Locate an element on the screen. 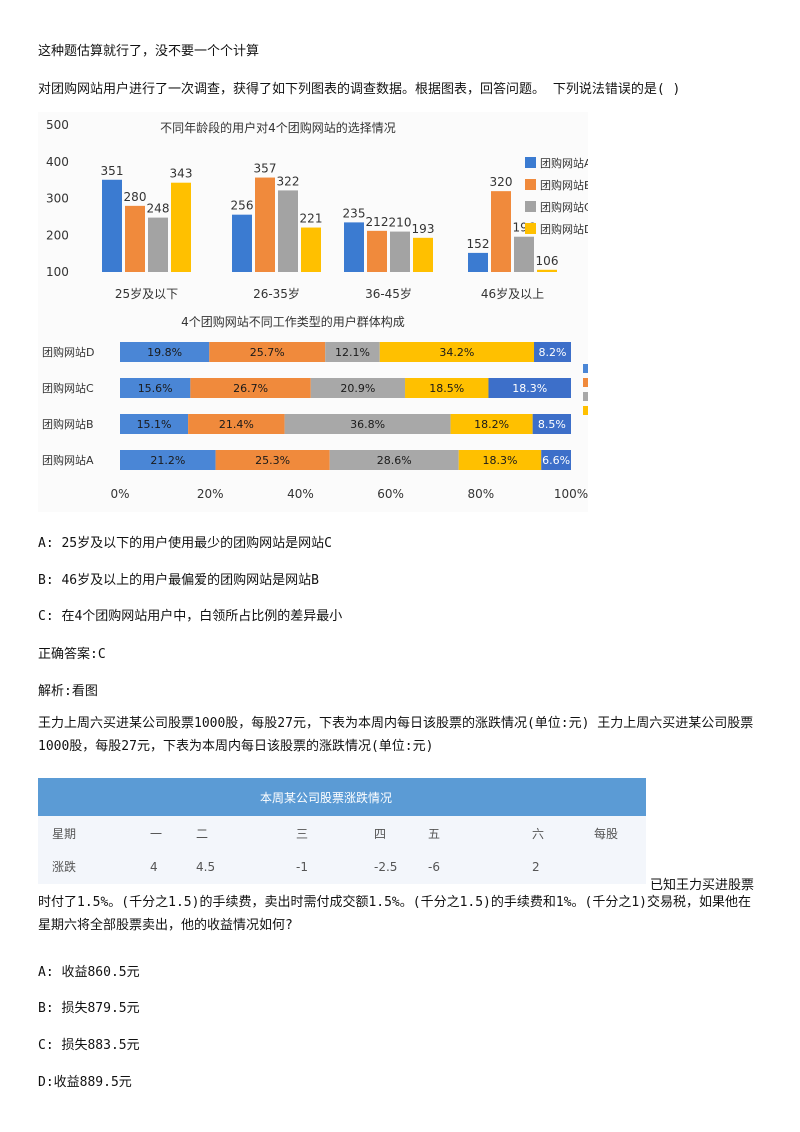  option-c: C: 在4个团购网站用户中，白领所占比例的差异最小 is located at coordinates (190, 616).